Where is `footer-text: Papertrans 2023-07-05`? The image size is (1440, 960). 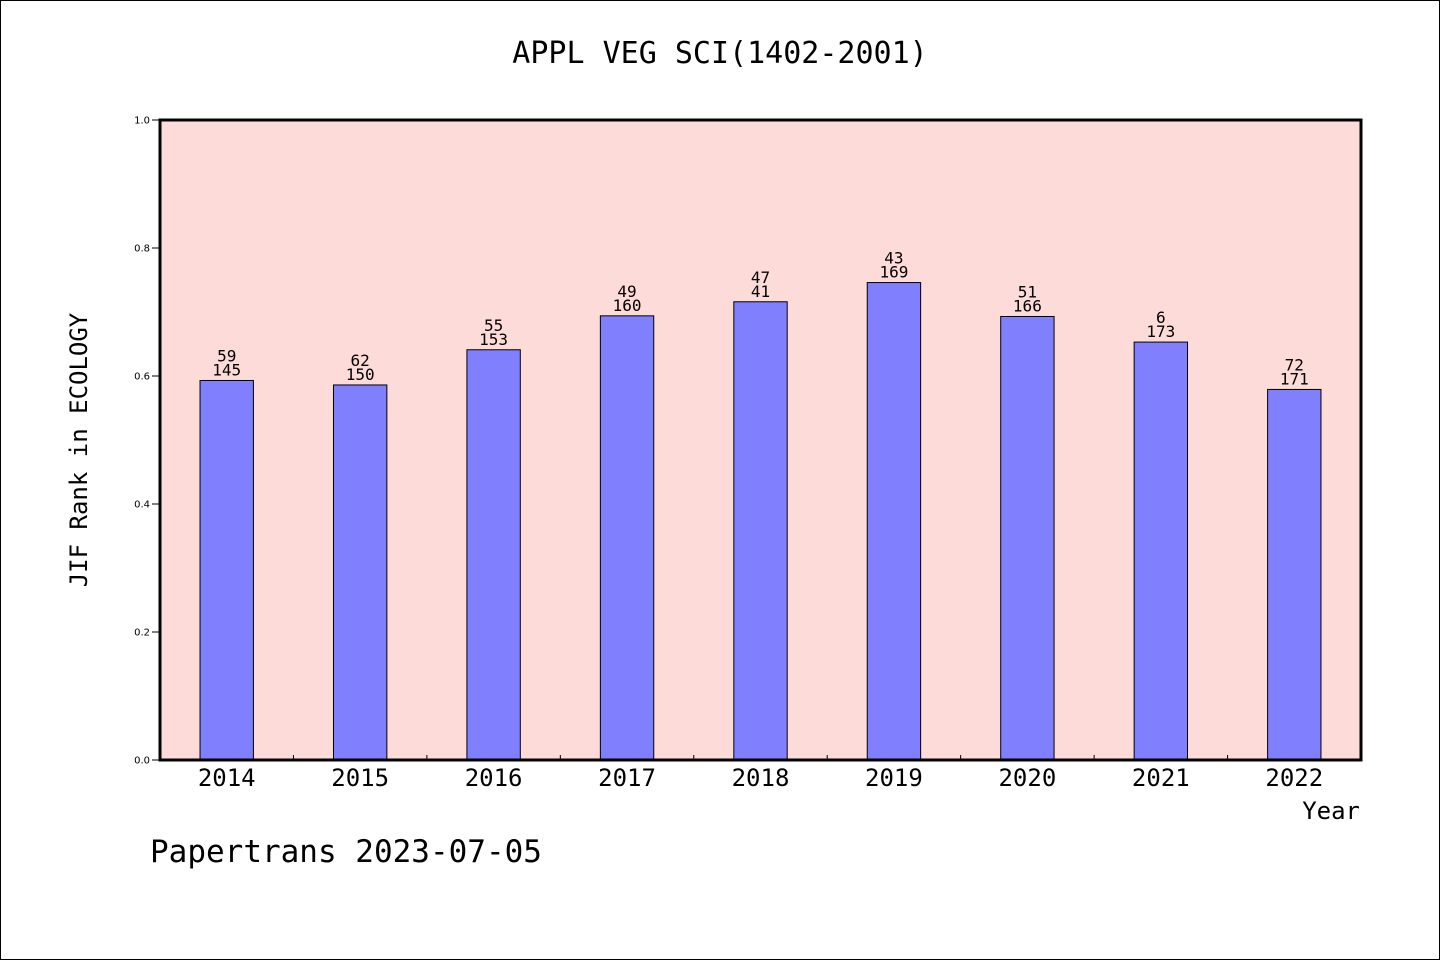
footer-text: Papertrans 2023-07-05 is located at coordinates (346, 852).